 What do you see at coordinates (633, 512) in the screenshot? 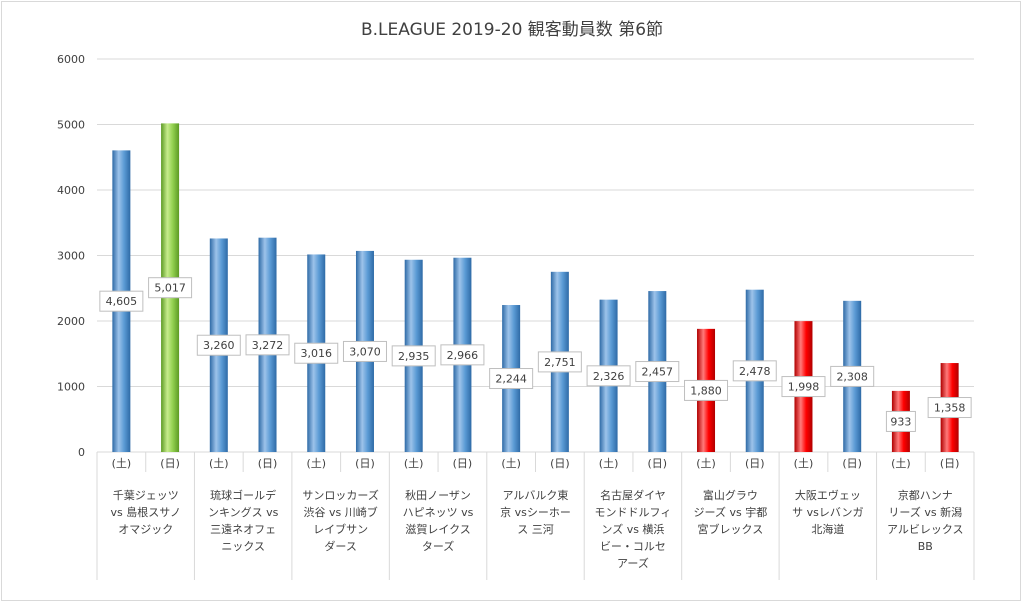
I see `category-label-line: モンドドルフィ` at bounding box center [633, 512].